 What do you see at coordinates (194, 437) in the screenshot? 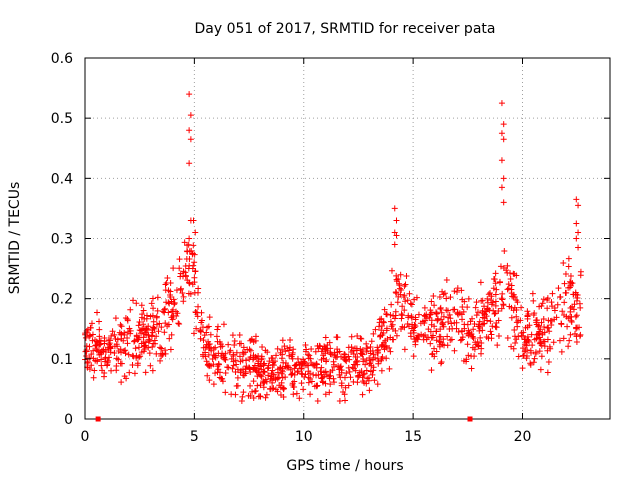
I see `x-tick-label: 5` at bounding box center [194, 437].